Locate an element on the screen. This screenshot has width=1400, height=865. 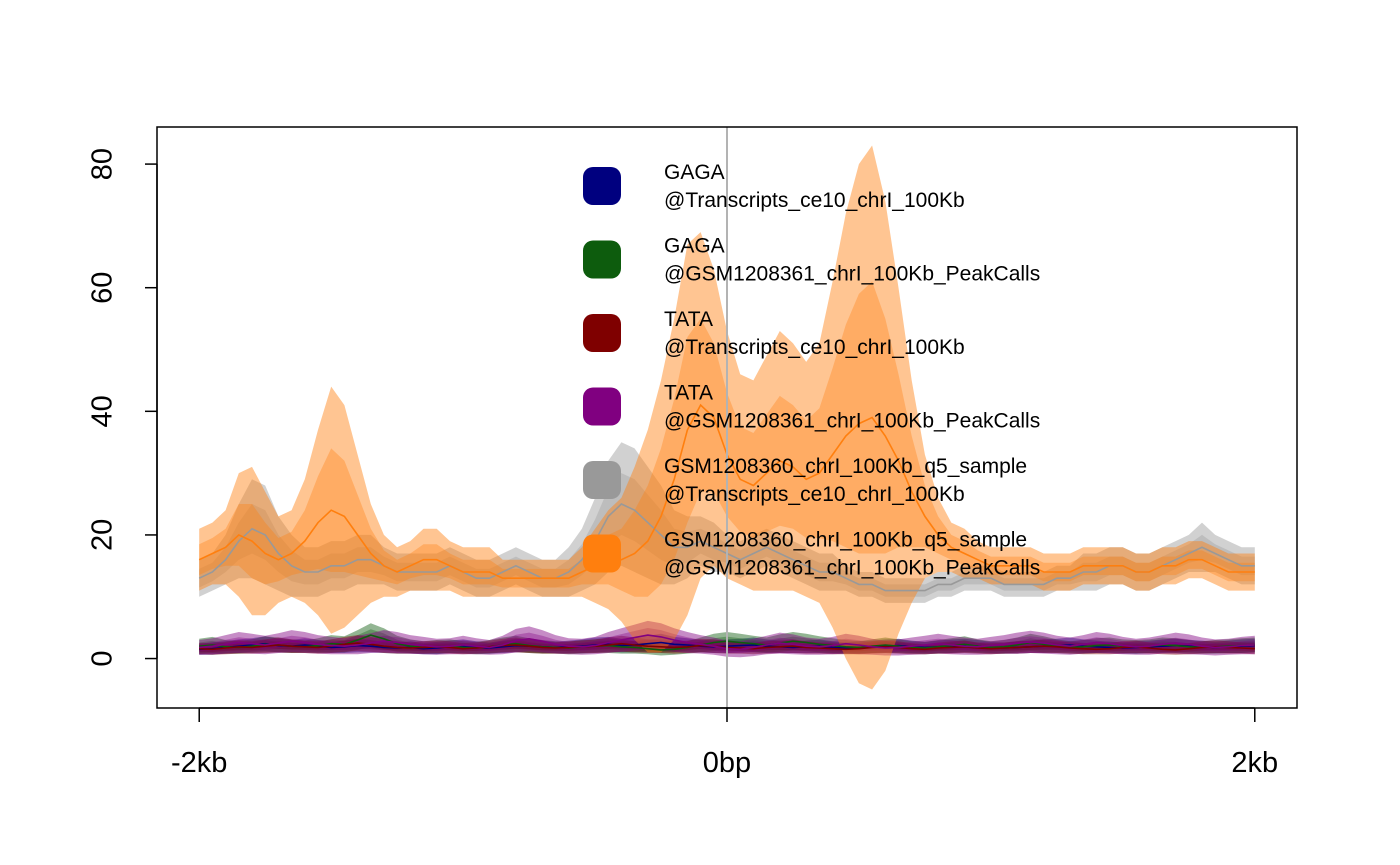
y-tick-label: 60 is located at coordinates (103, 288).